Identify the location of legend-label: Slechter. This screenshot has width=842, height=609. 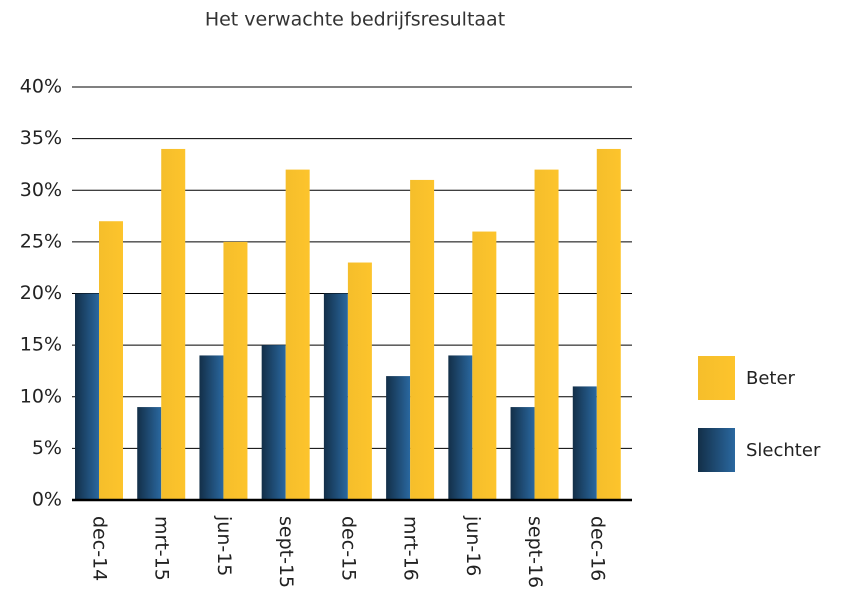
(783, 450).